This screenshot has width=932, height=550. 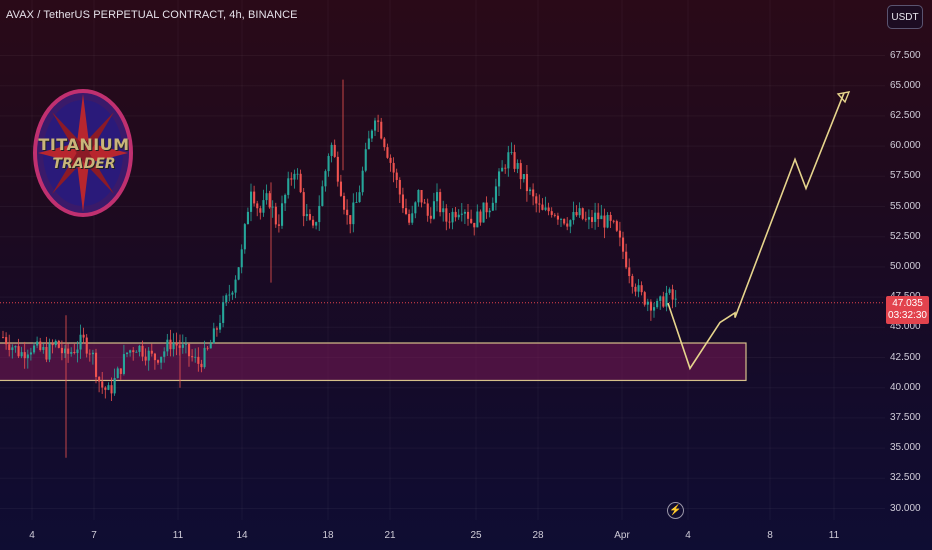 What do you see at coordinates (905, 508) in the screenshot?
I see `price-tick-label: 30.000` at bounding box center [905, 508].